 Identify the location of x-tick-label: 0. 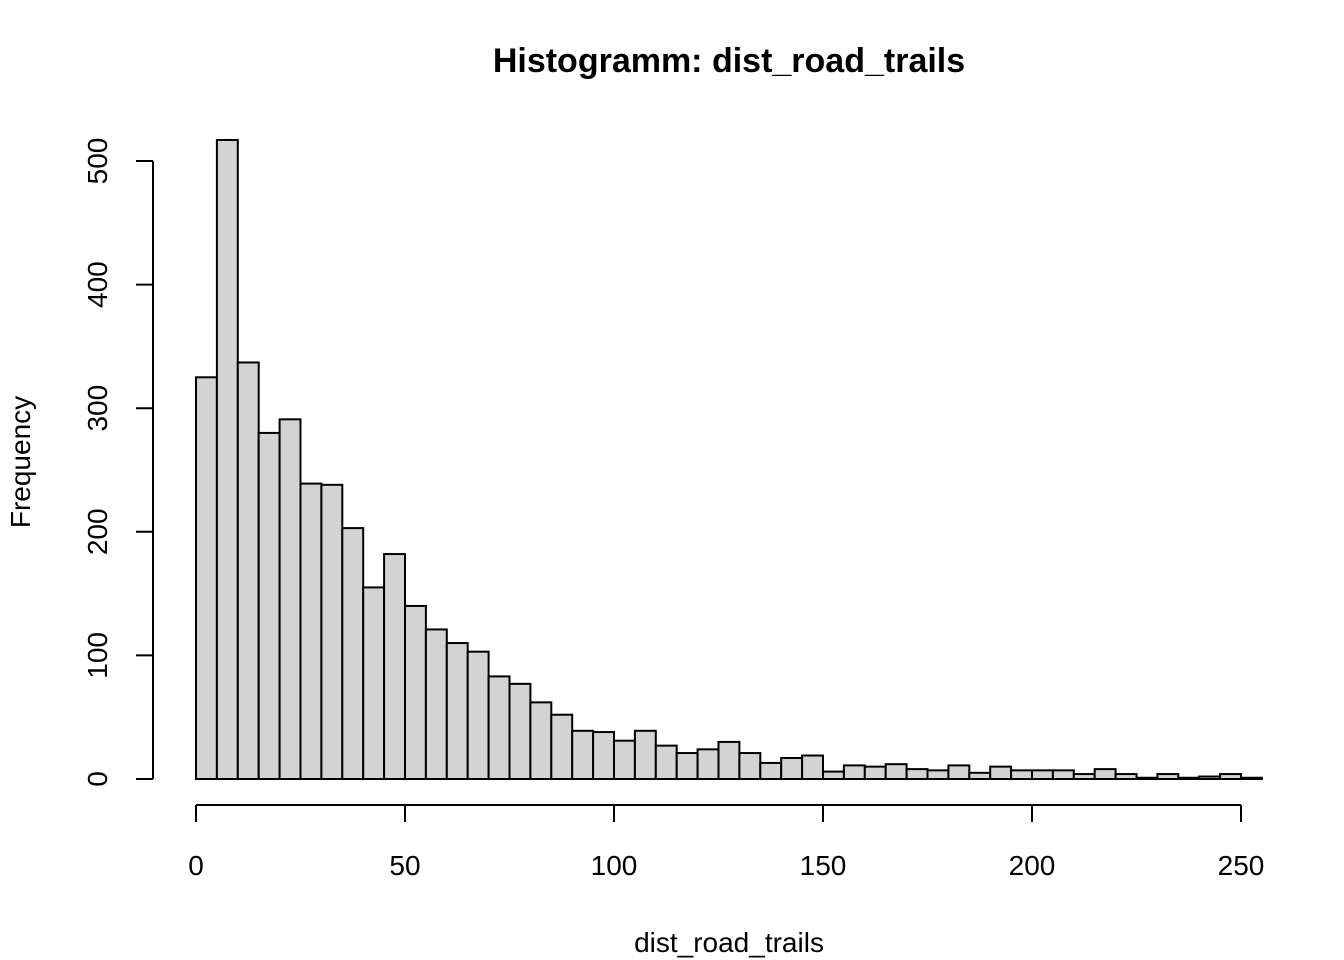
(196, 865).